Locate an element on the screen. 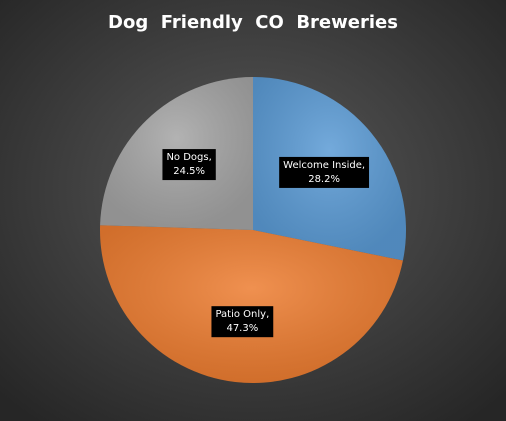 This screenshot has height=421, width=506. data-label-text: Welcome Inside, 28.2% is located at coordinates (324, 172).